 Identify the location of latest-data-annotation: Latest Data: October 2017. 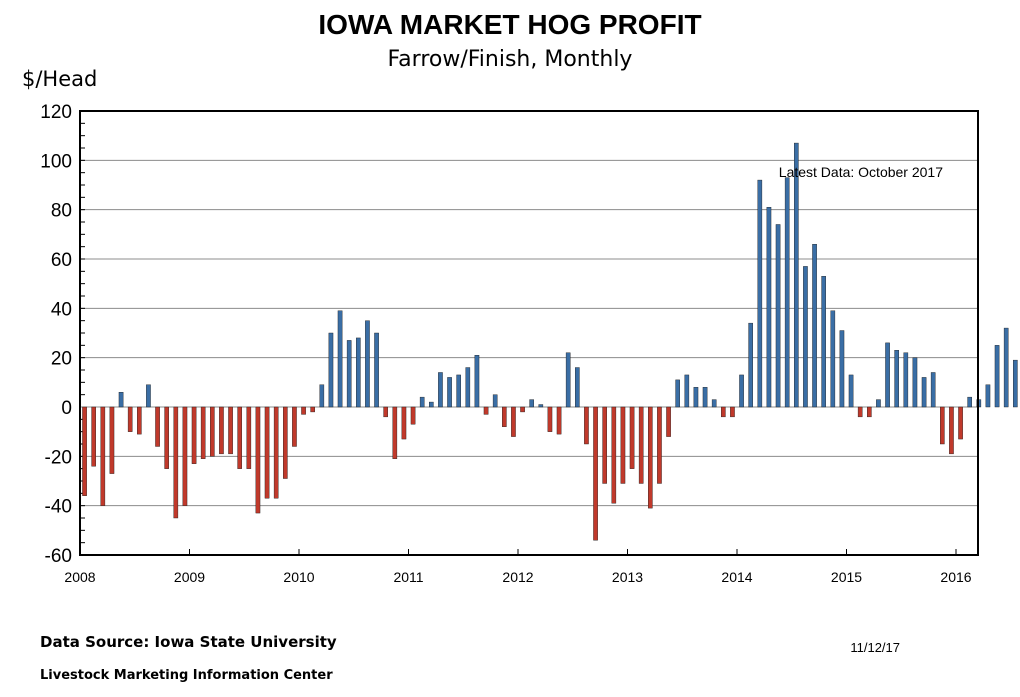
(861, 172).